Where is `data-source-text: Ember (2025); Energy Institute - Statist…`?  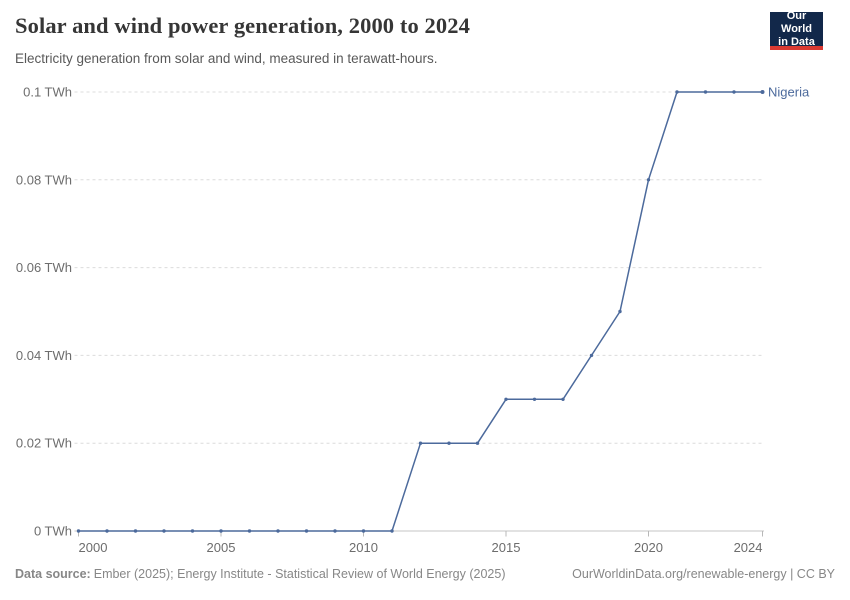 data-source-text: Ember (2025); Energy Institute - Statist… is located at coordinates (299, 574).